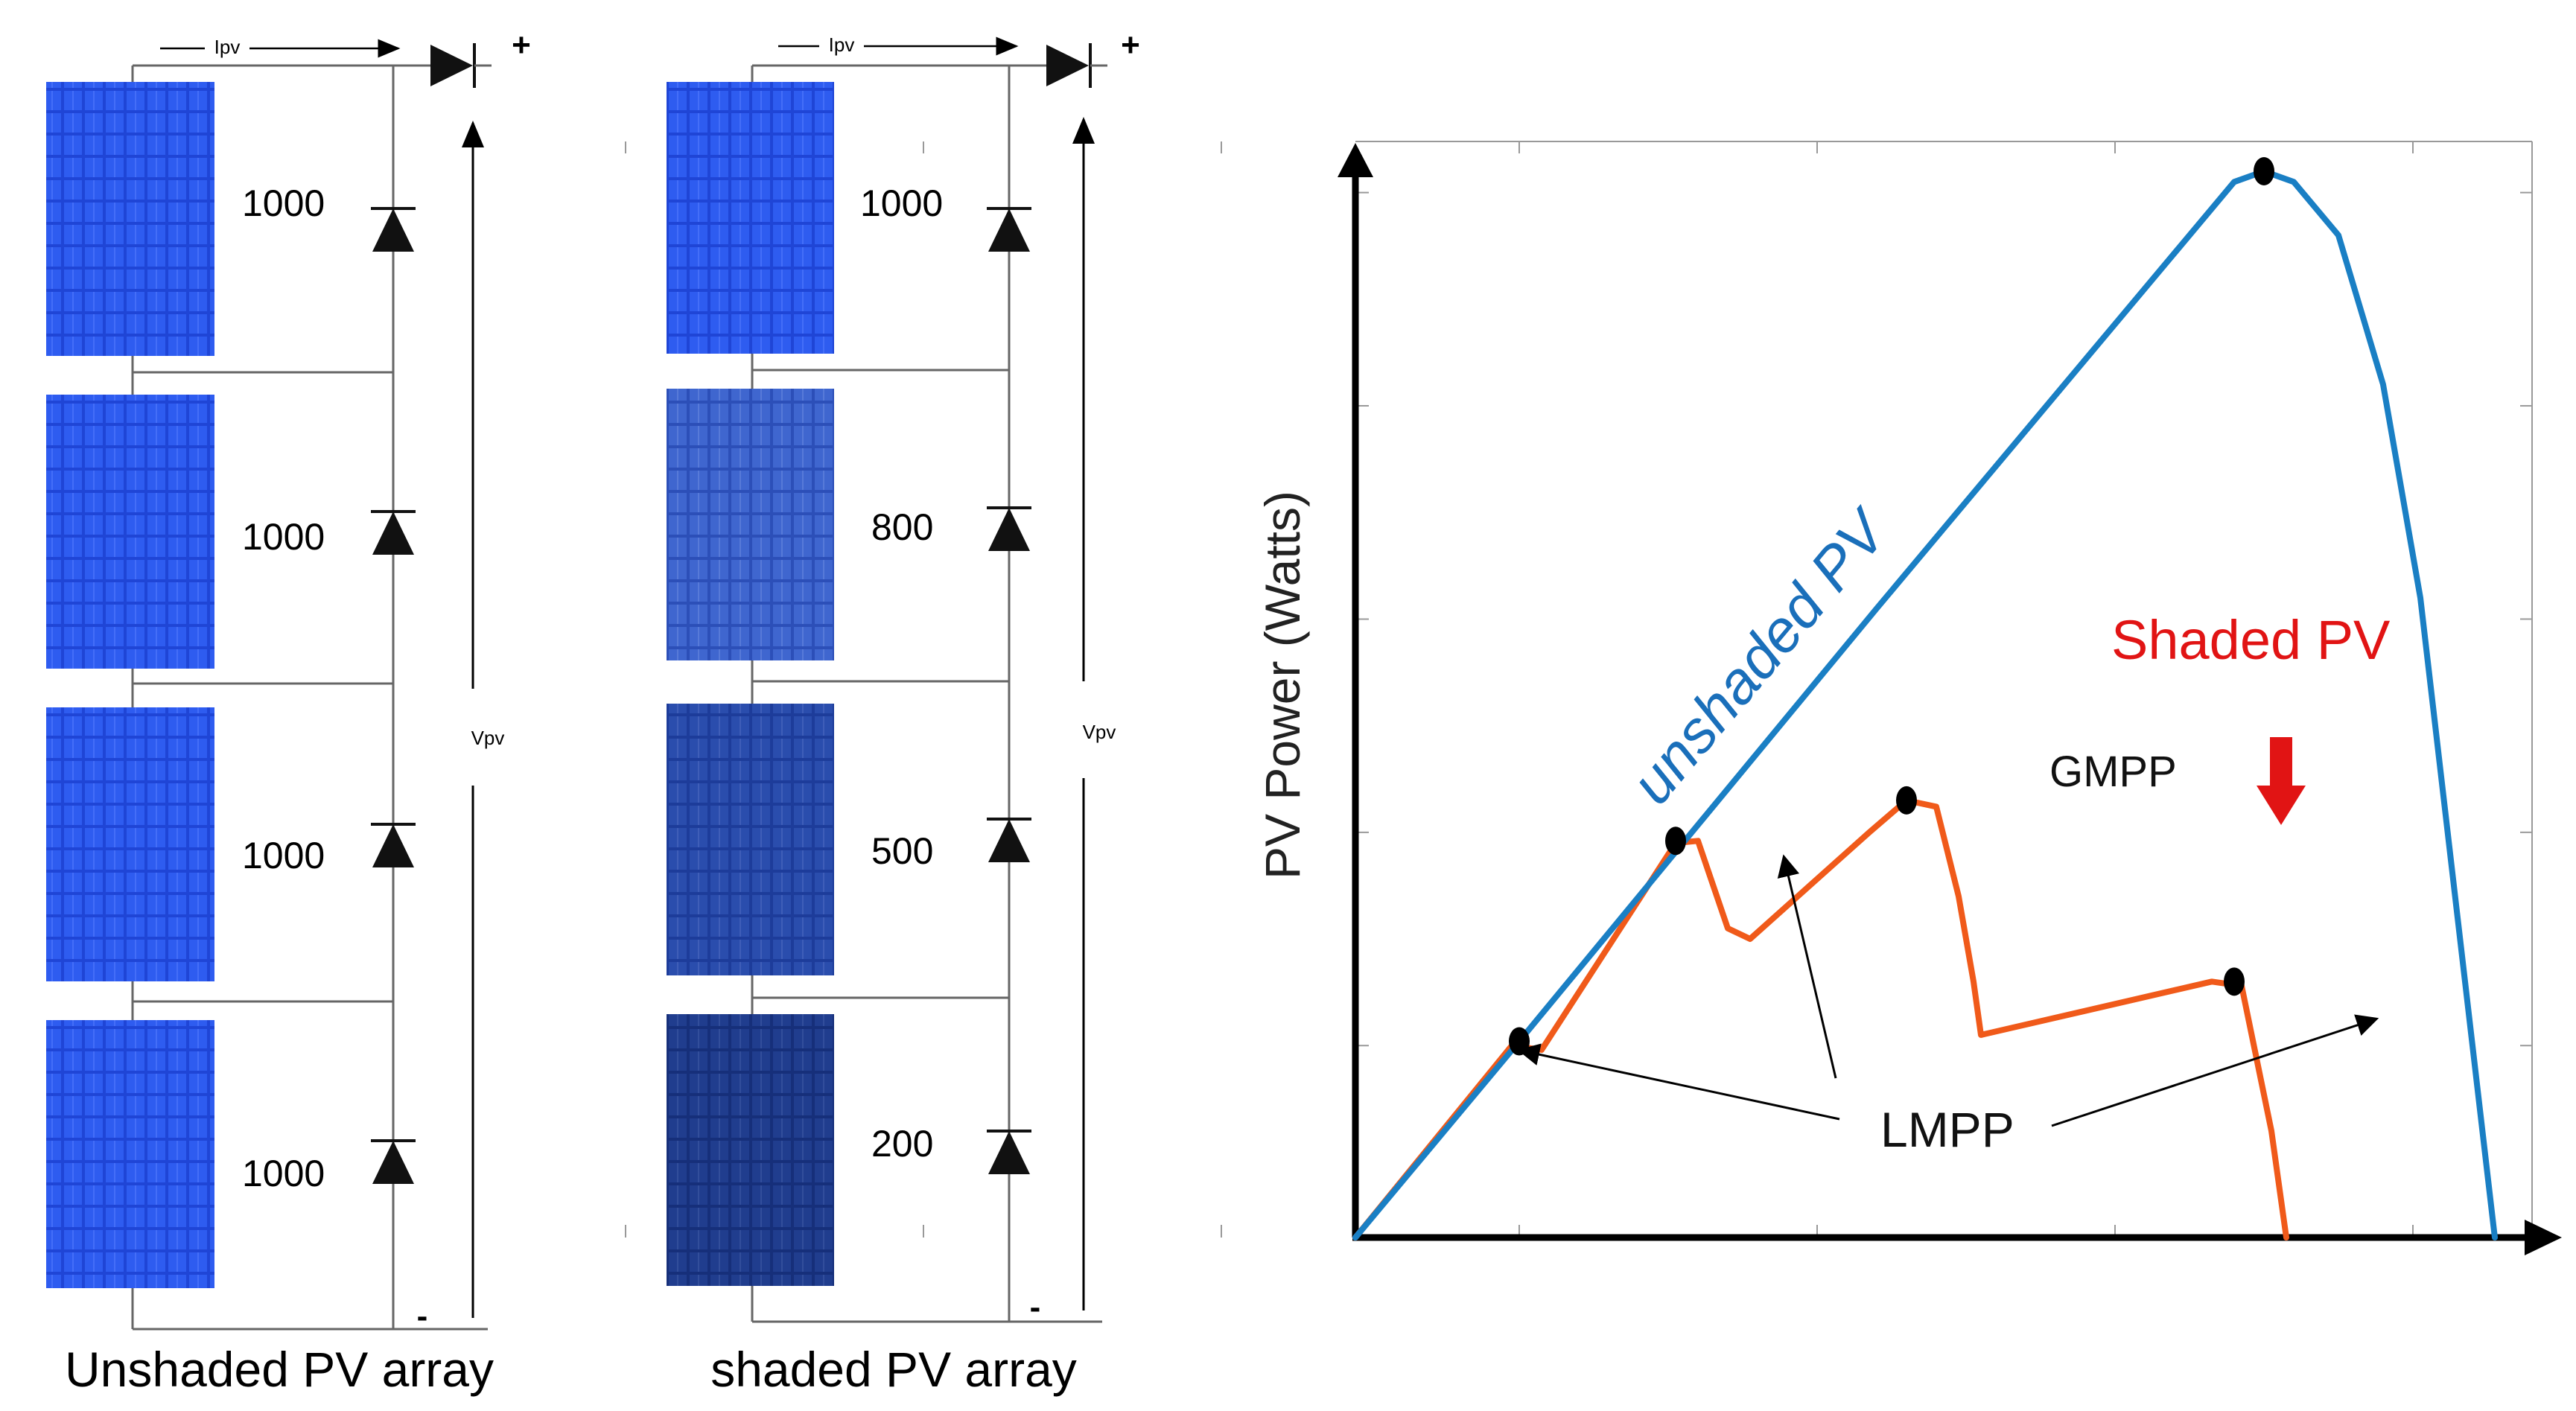 The image size is (2576, 1411). Describe the element at coordinates (2264, 171) in the screenshot. I see `mpp-point` at that location.